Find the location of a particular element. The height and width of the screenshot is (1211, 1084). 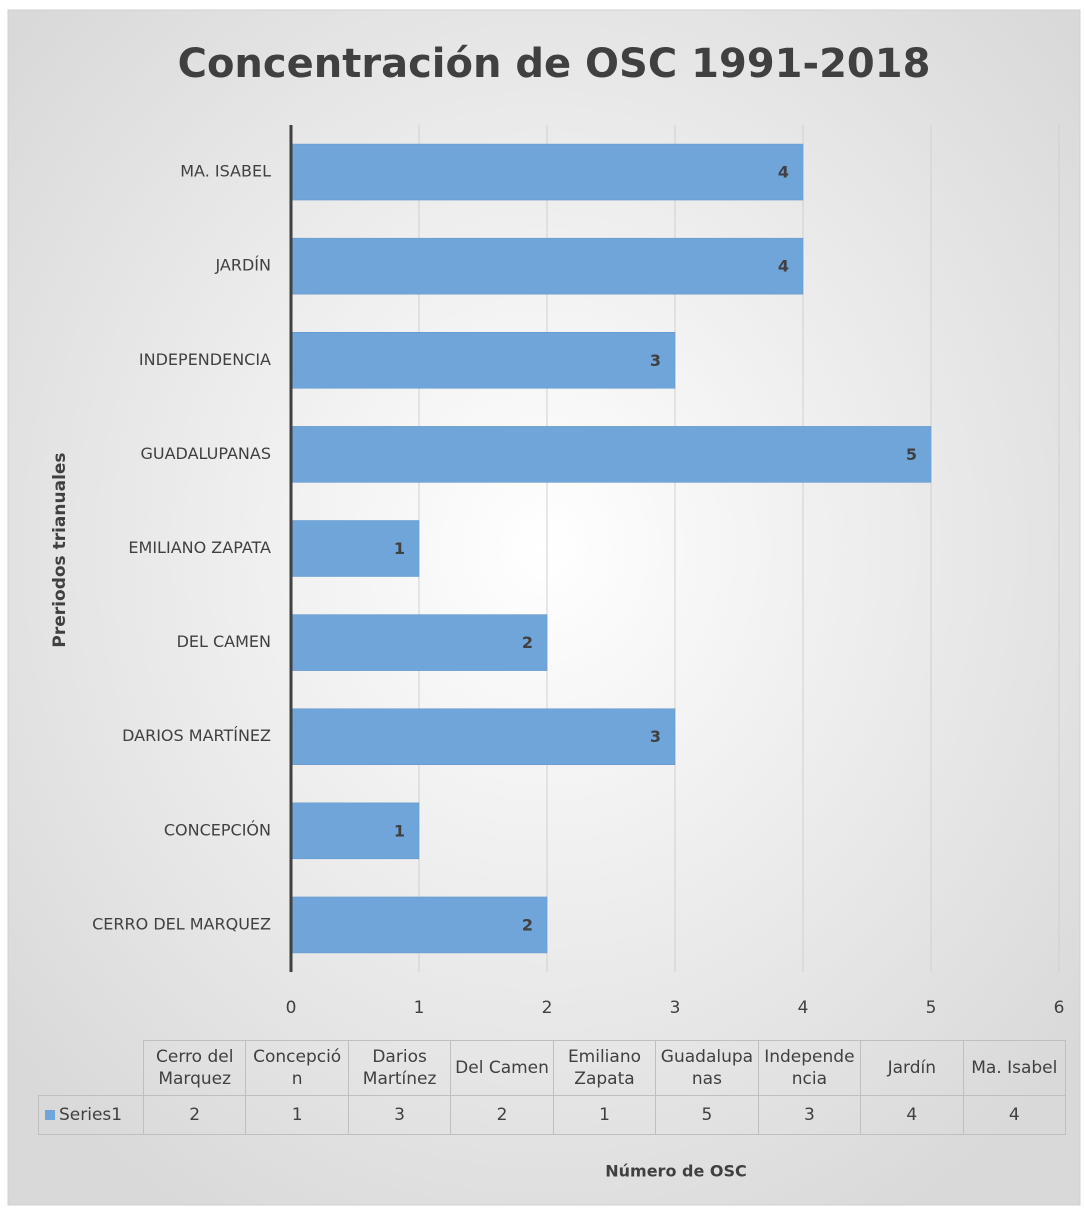

table-header-cell: Independencia is located at coordinates (809, 1068).